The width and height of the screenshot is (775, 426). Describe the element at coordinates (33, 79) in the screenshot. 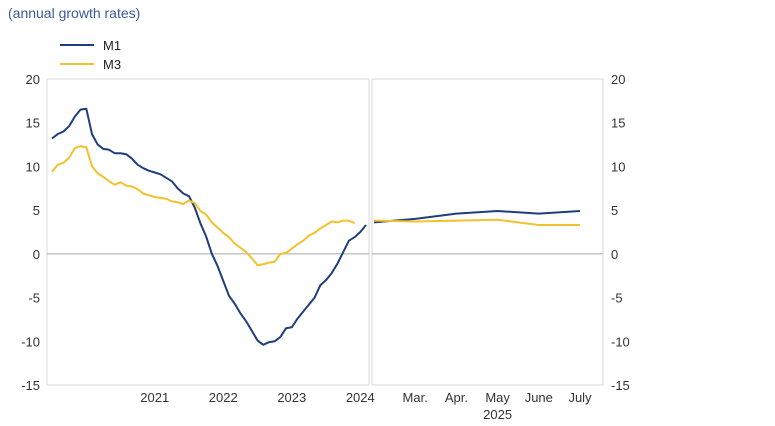

I see `y-tick-label-left: 20` at that location.